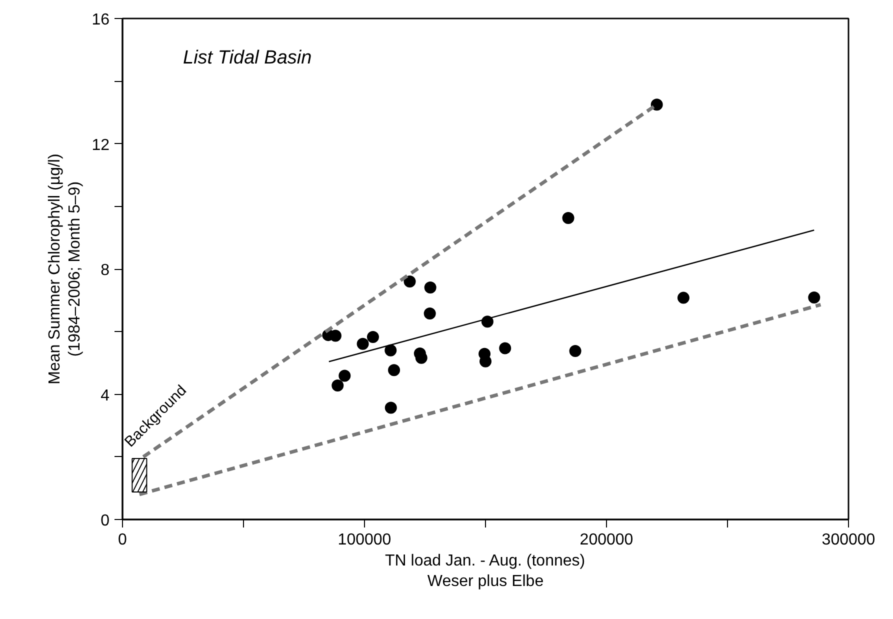 This screenshot has width=893, height=619. Describe the element at coordinates (65, 269) in the screenshot. I see `y-axis-title: Mean Summer Chlorophyll (µg/l) (1984–2006; Month 5–9)` at that location.